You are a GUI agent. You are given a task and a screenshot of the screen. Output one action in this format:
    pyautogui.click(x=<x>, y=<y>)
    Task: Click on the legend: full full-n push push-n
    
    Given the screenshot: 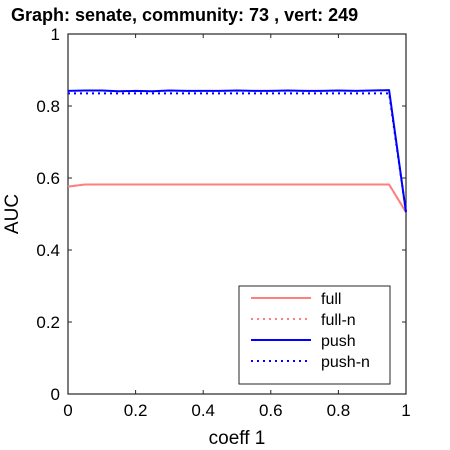 What is the action you would take?
    pyautogui.click(x=314, y=335)
    